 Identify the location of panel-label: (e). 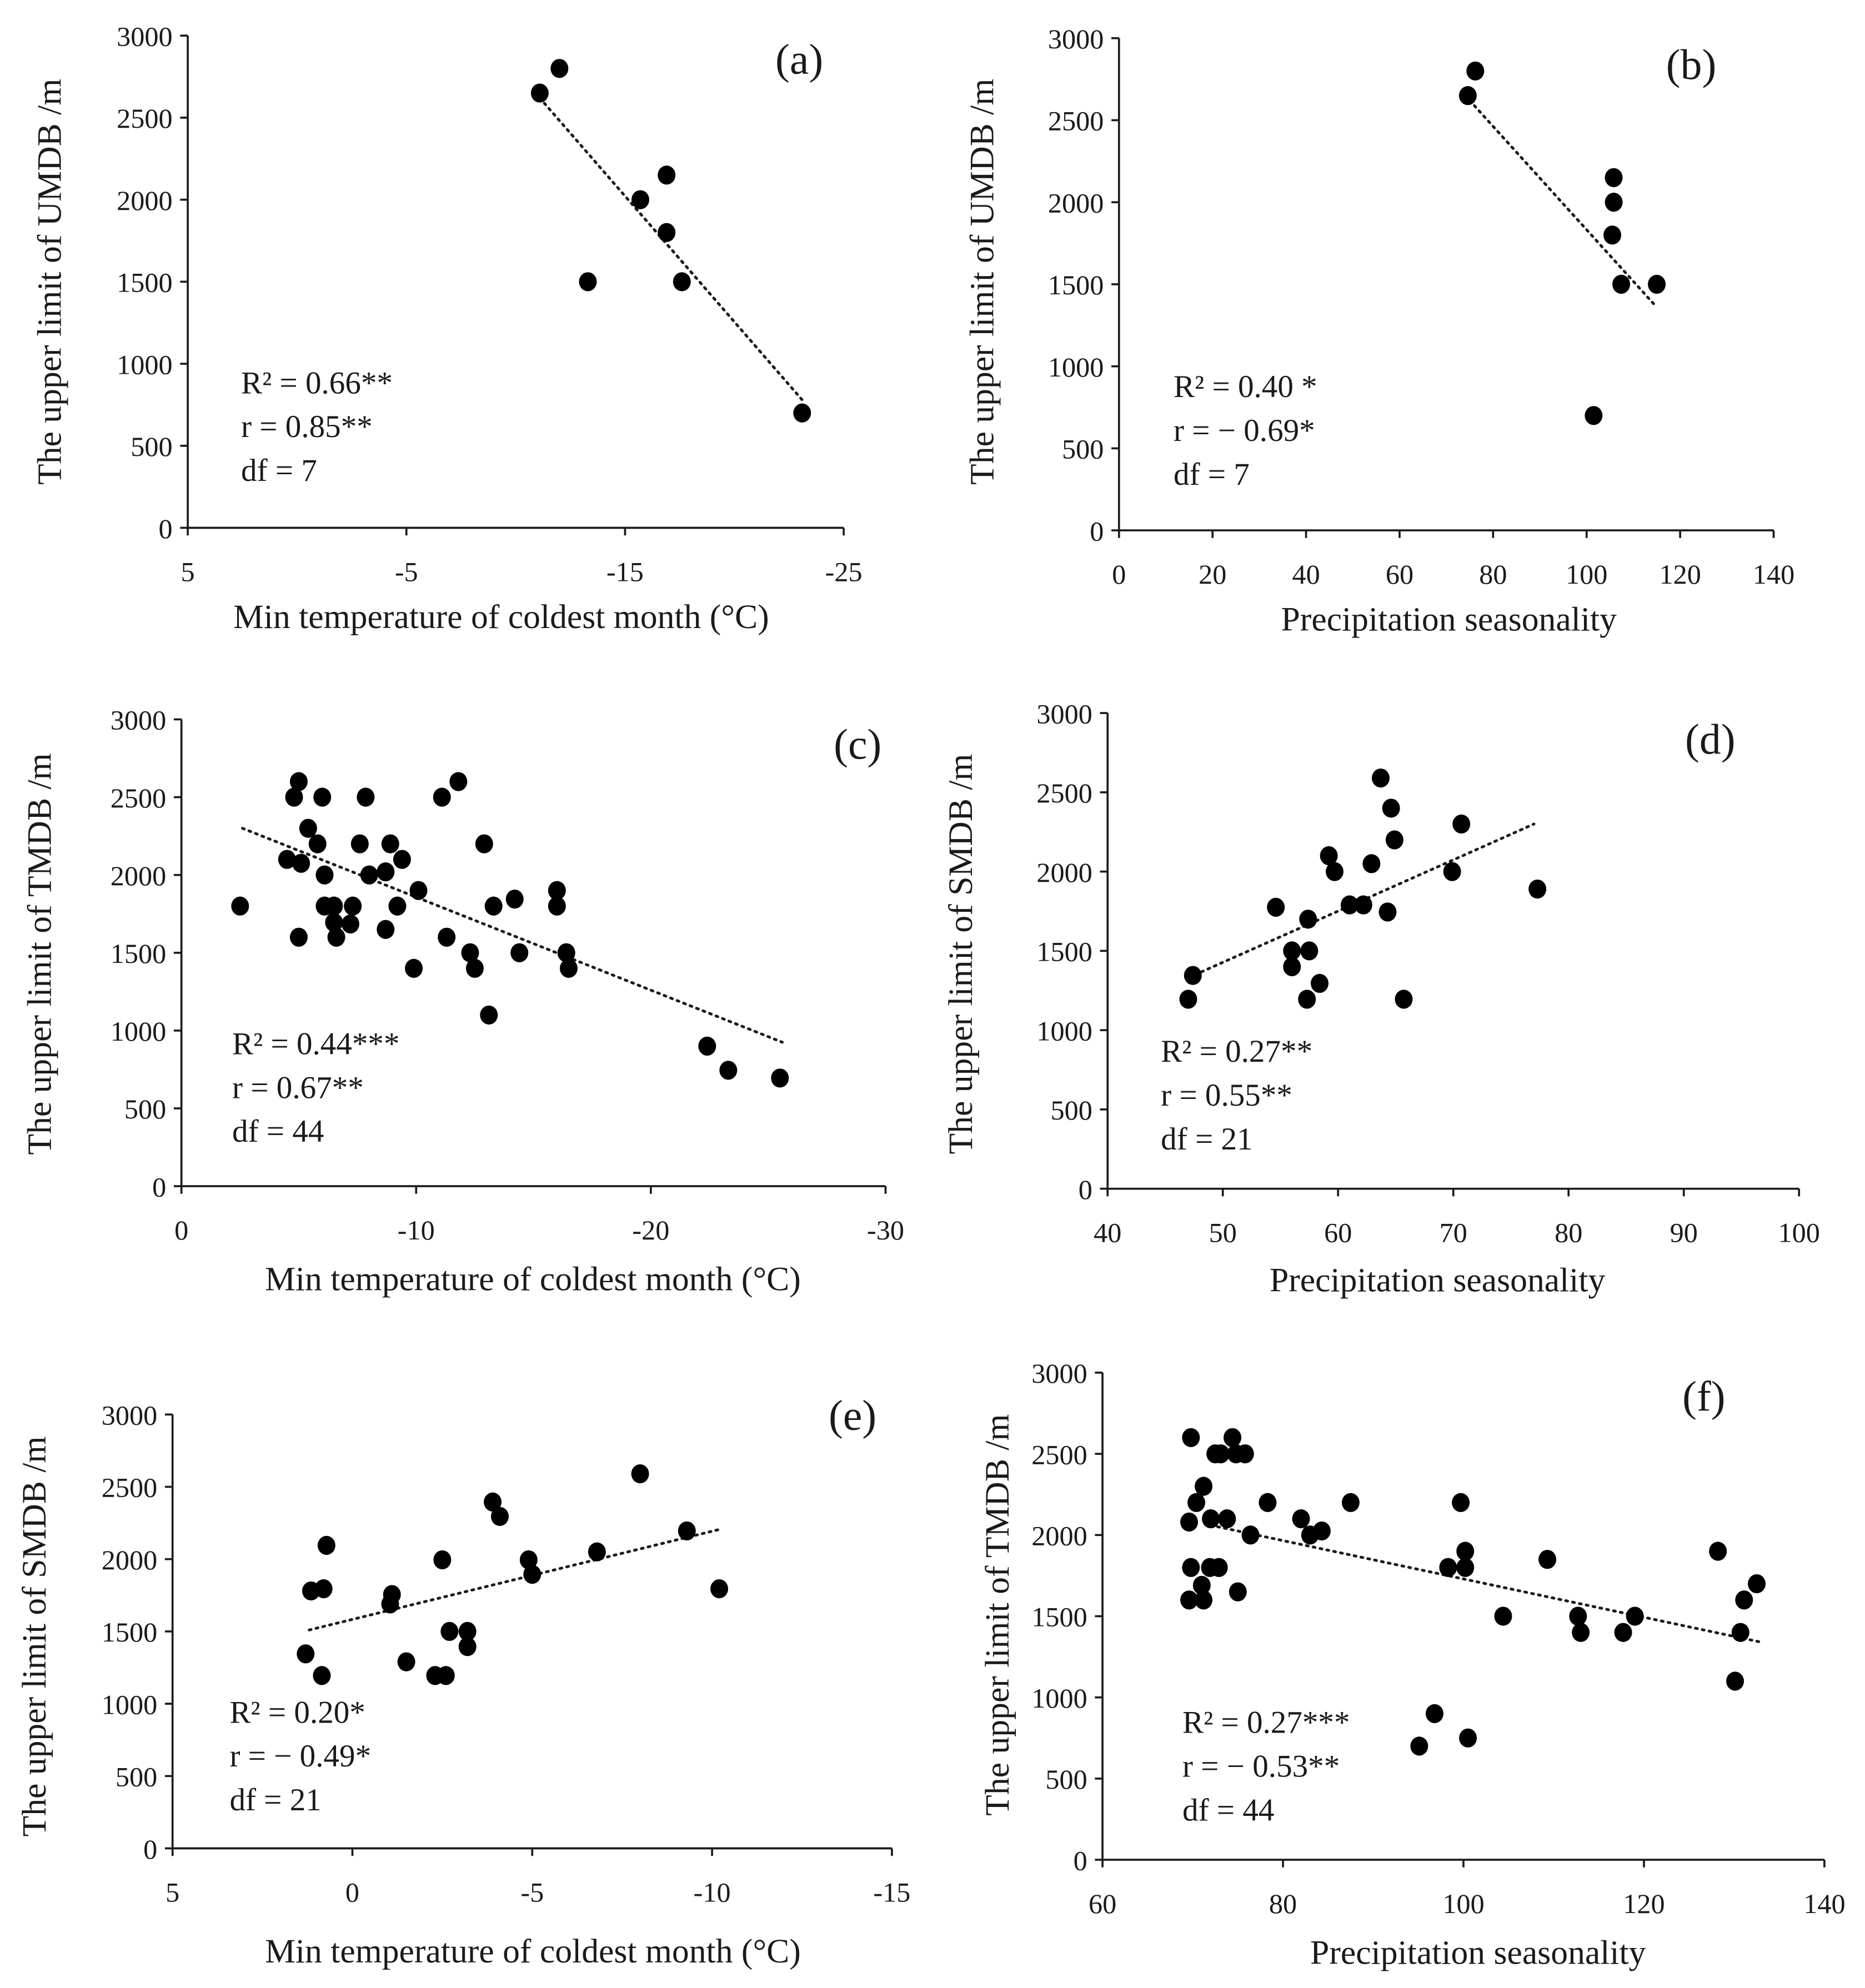
(852, 1415).